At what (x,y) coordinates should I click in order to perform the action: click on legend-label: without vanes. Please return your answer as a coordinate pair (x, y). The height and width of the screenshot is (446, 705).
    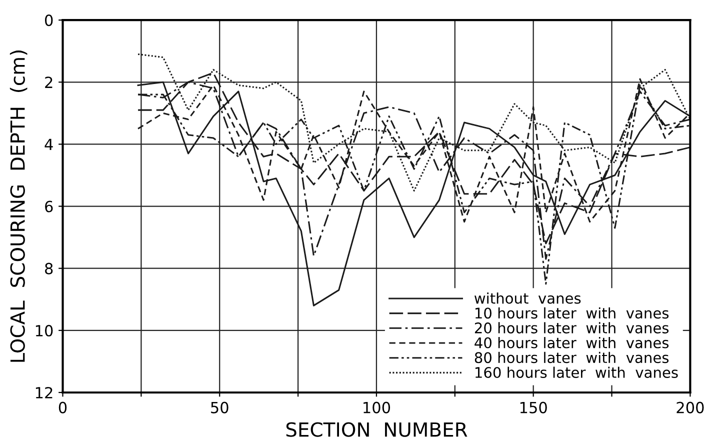
    Looking at the image, I should click on (527, 298).